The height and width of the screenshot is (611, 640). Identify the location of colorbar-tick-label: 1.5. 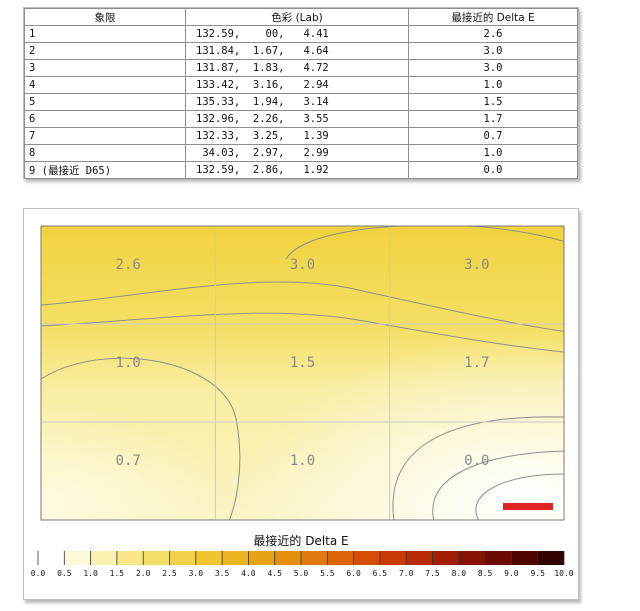
(117, 573).